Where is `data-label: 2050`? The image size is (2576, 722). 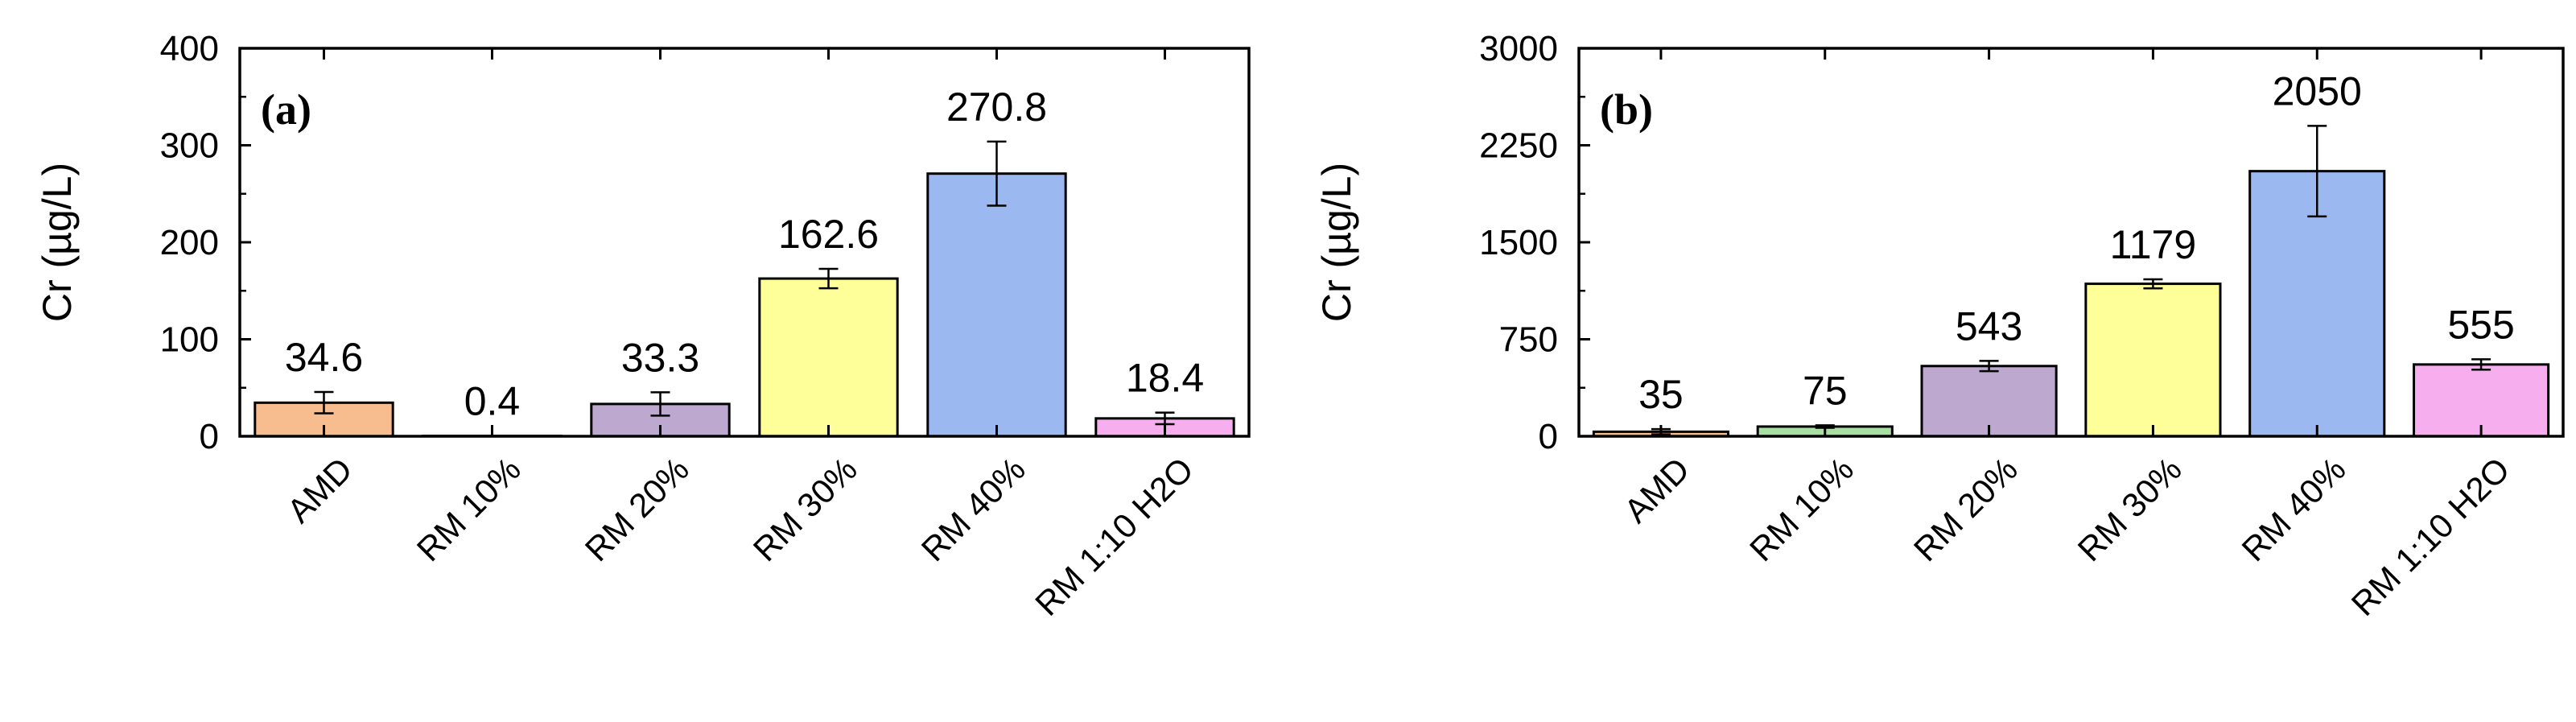
data-label: 2050 is located at coordinates (2317, 90).